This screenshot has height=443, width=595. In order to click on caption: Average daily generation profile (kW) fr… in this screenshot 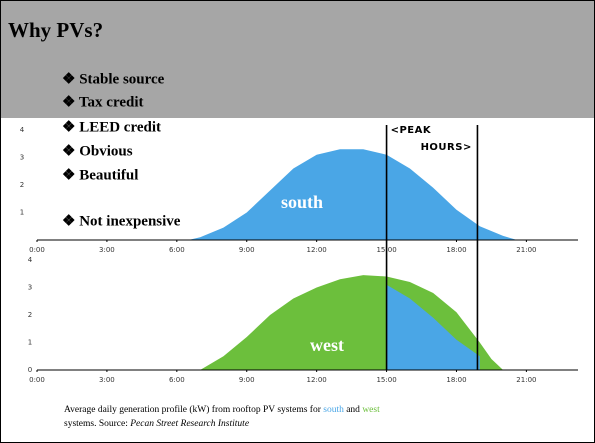, I will do `click(222, 409)`.